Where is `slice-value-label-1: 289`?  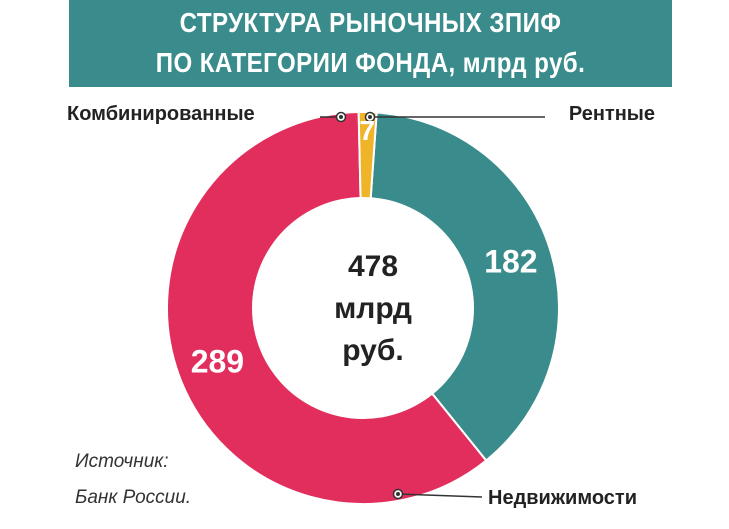 slice-value-label-1: 289 is located at coordinates (217, 361).